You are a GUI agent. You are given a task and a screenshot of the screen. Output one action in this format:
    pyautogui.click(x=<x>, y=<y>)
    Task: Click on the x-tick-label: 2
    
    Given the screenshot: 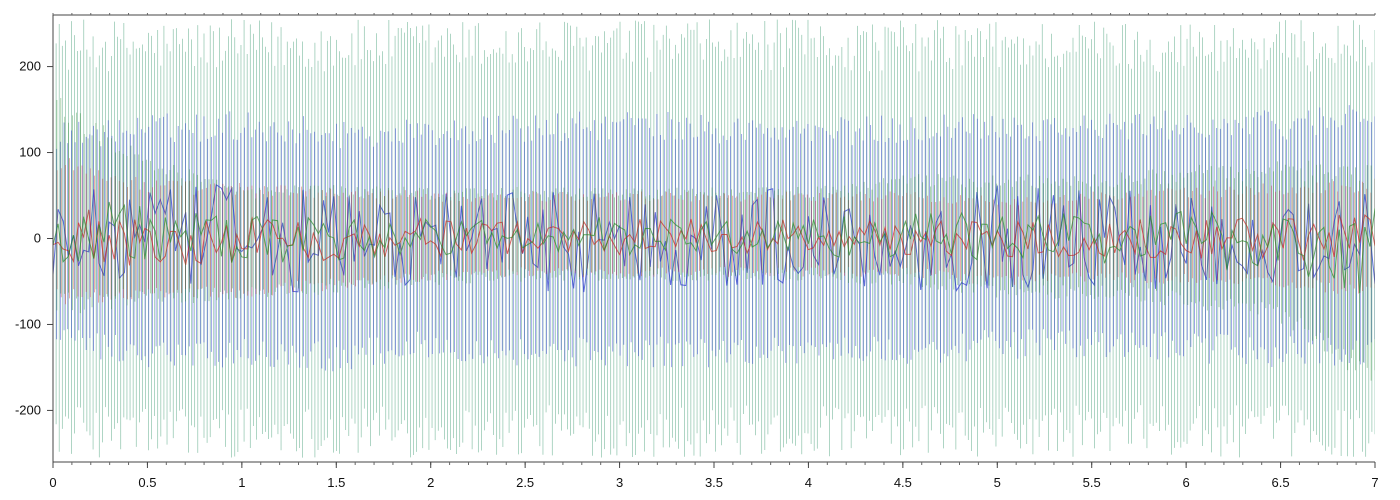 What is the action you would take?
    pyautogui.click(x=430, y=482)
    